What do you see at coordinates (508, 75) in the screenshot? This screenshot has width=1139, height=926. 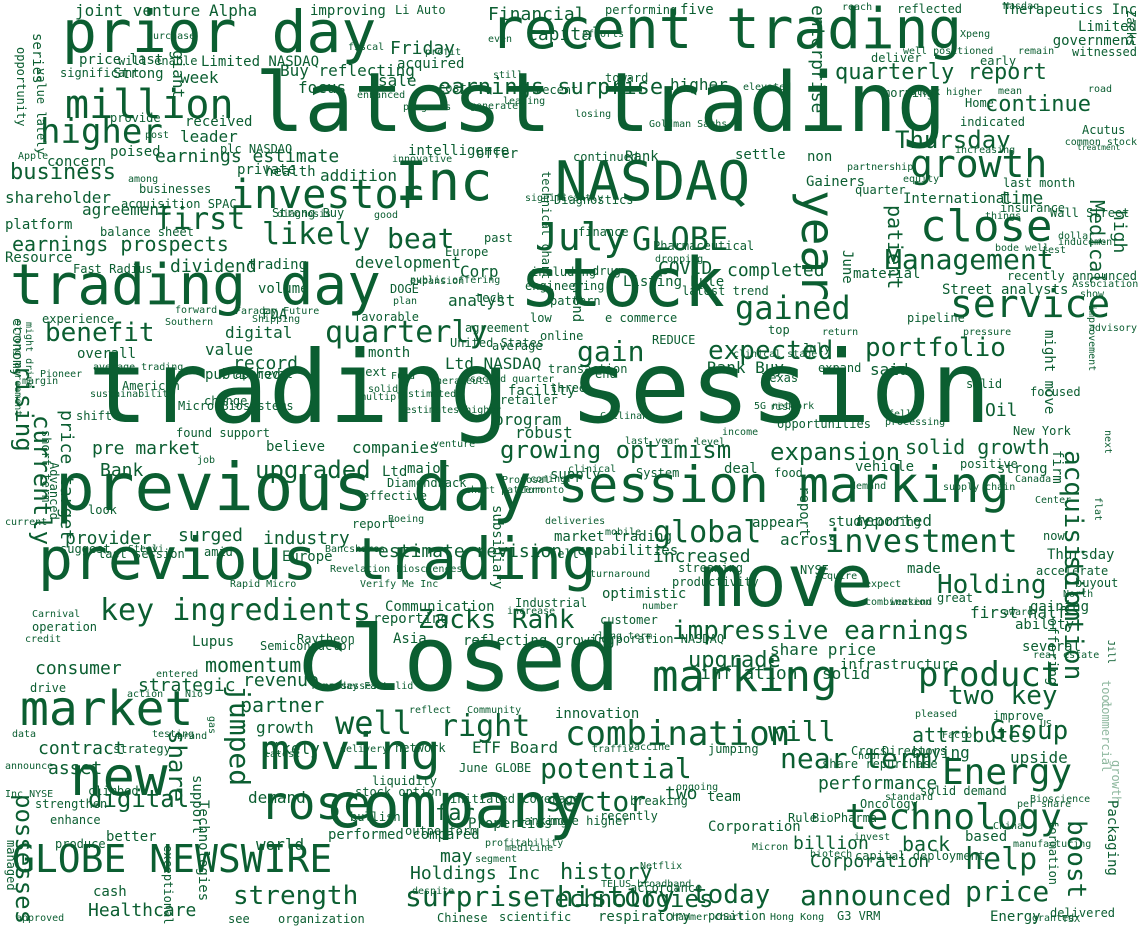 I see `word: still` at bounding box center [508, 75].